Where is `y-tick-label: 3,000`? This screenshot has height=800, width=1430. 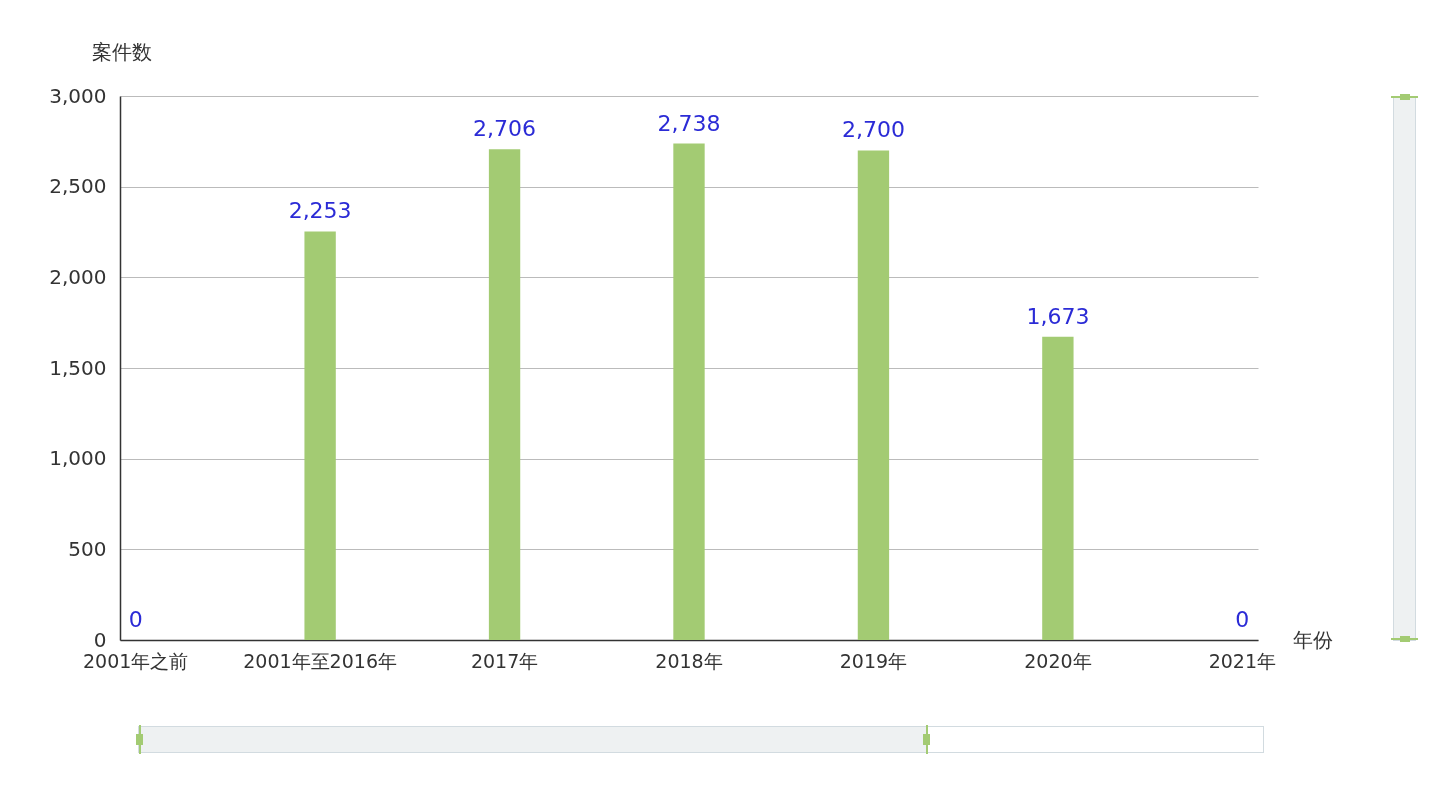 y-tick-label: 3,000 is located at coordinates (78, 95).